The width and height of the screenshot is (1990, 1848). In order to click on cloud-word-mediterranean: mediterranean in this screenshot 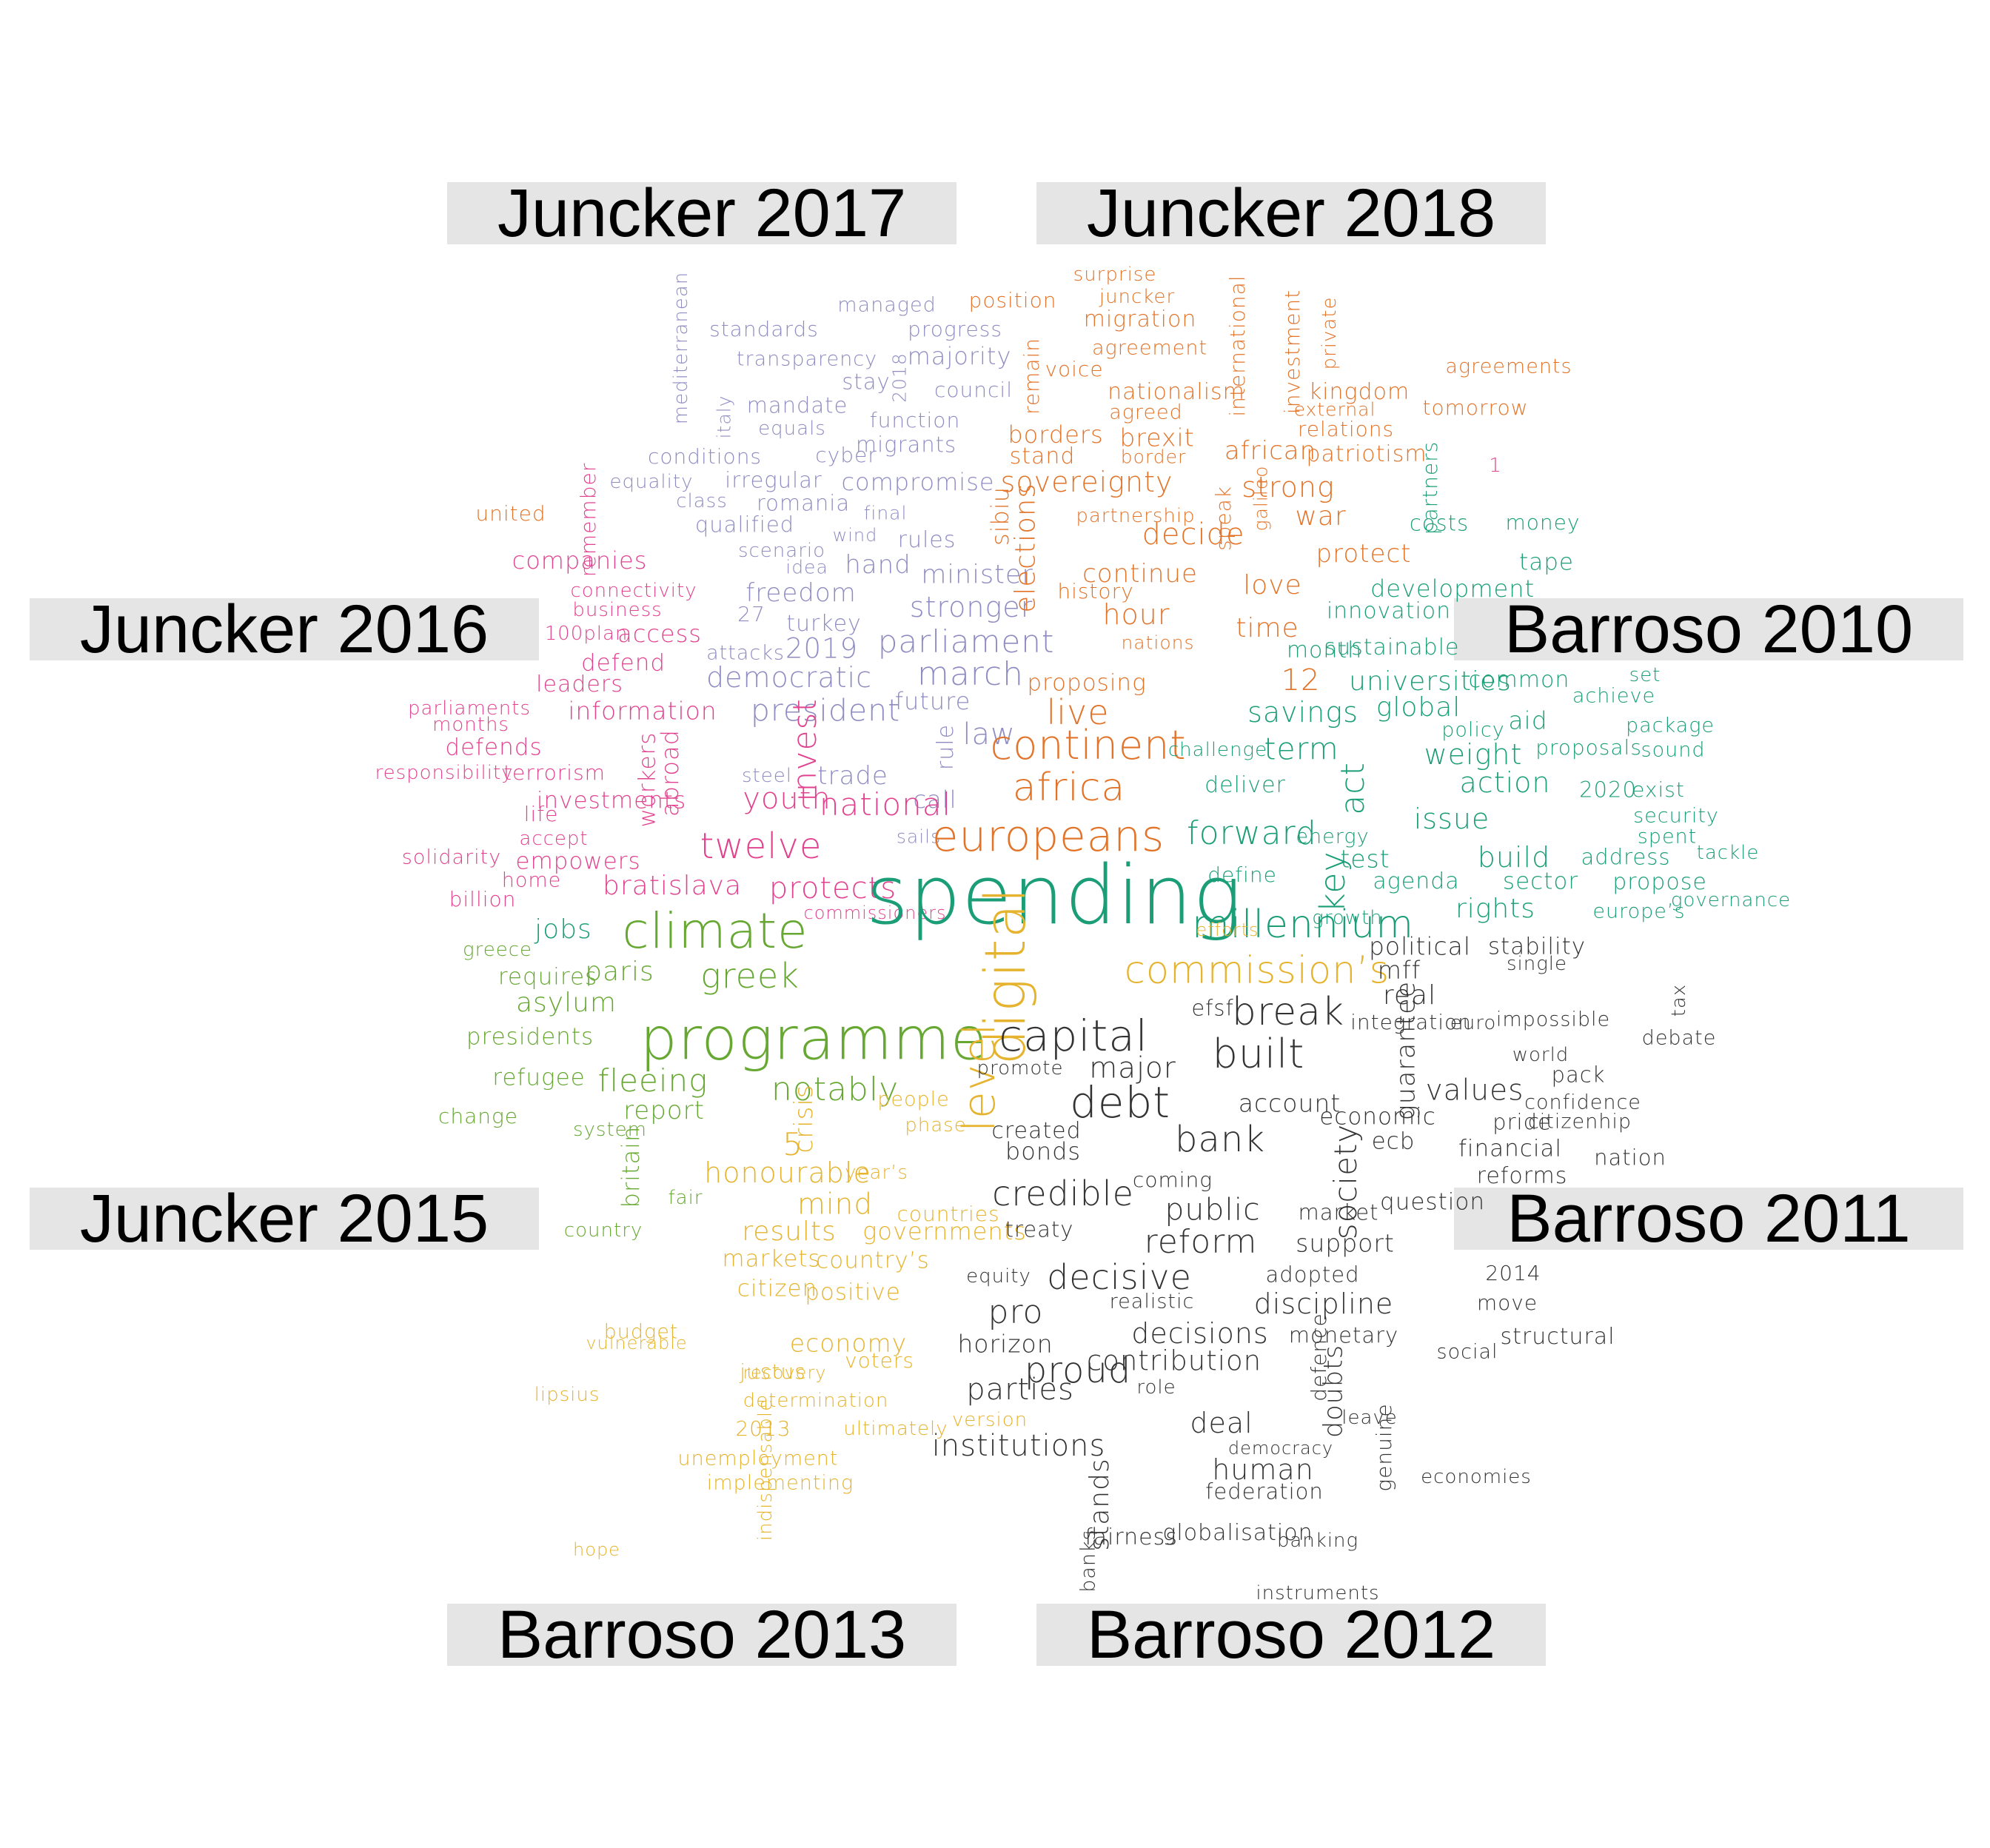, I will do `click(681, 348)`.